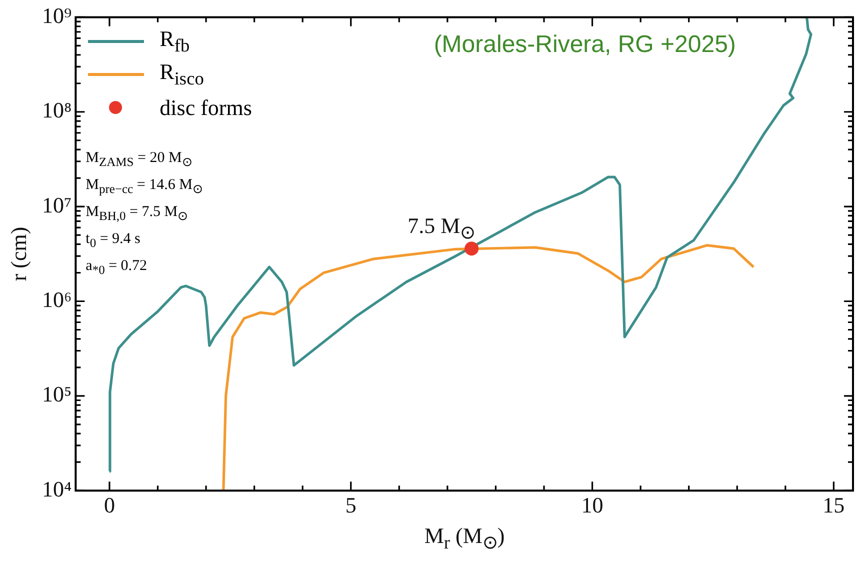 The width and height of the screenshot is (860, 565). What do you see at coordinates (57, 15) in the screenshot?
I see `y-tick-label: 10⁹` at bounding box center [57, 15].